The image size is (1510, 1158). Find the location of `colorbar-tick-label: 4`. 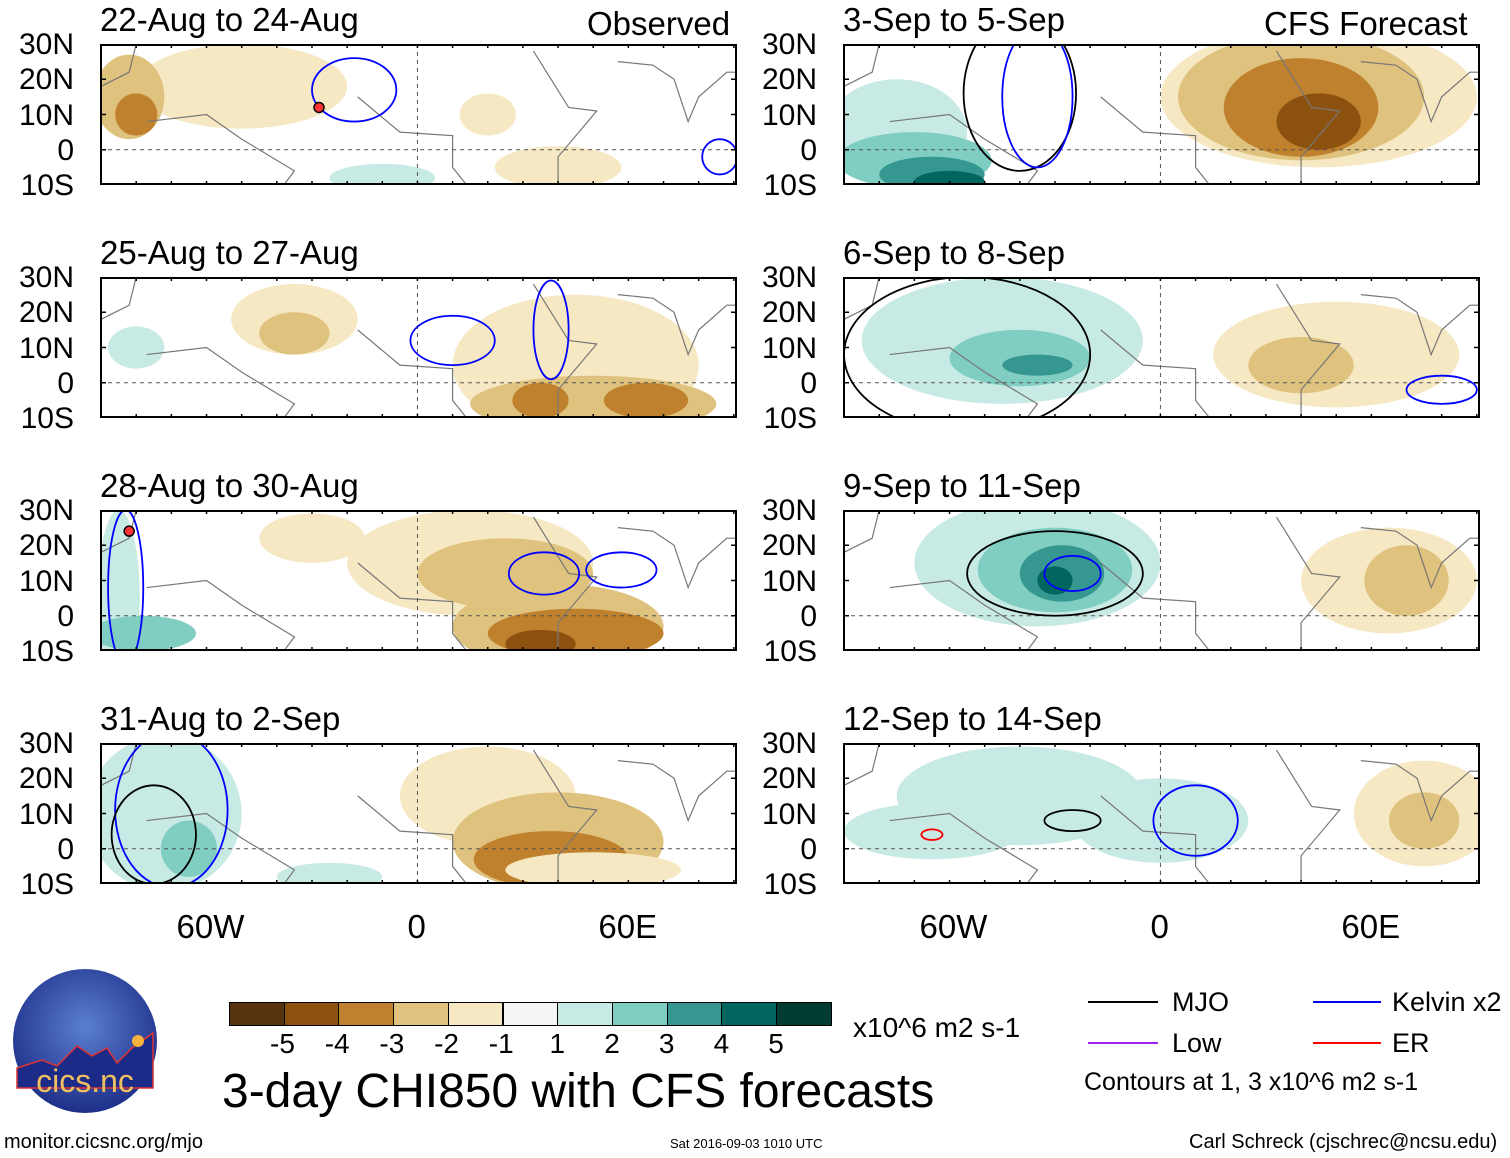

colorbar-tick-label: 4 is located at coordinates (721, 1043).